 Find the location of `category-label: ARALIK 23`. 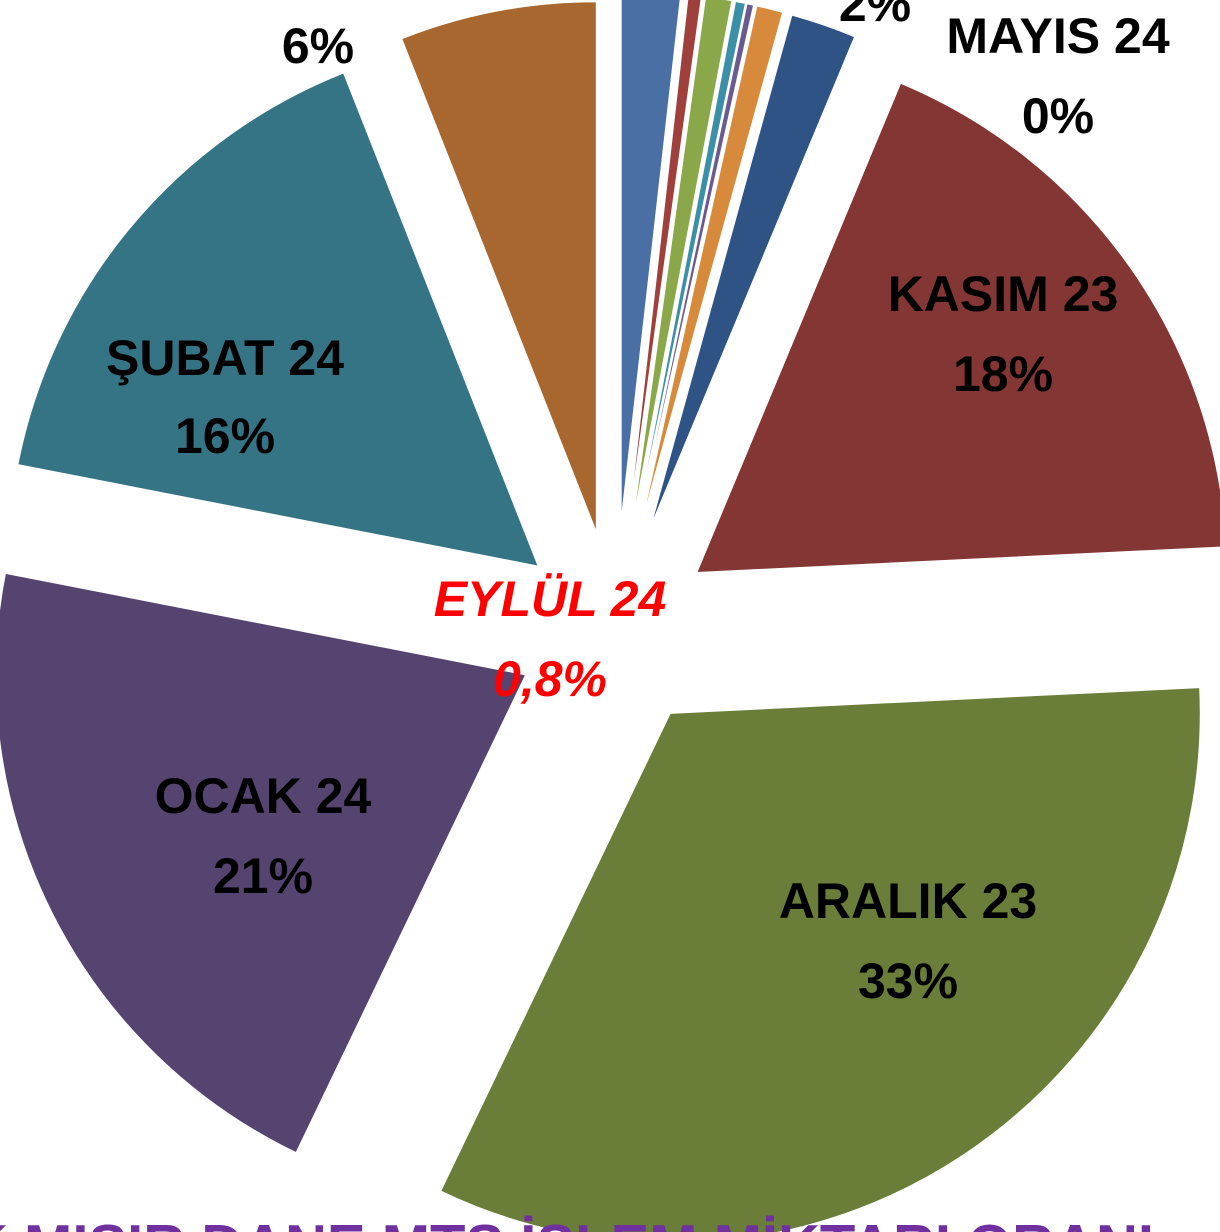

category-label: ARALIK 23 is located at coordinates (908, 901).